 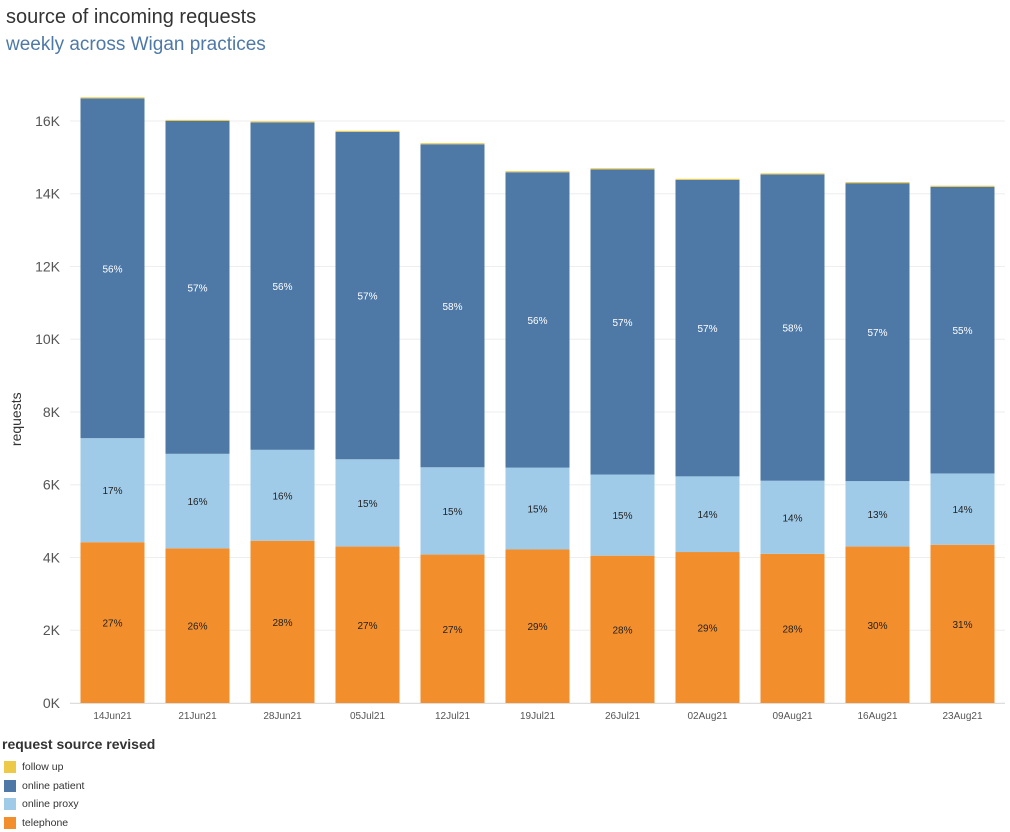 What do you see at coordinates (48, 194) in the screenshot?
I see `y-tick-label: 14K` at bounding box center [48, 194].